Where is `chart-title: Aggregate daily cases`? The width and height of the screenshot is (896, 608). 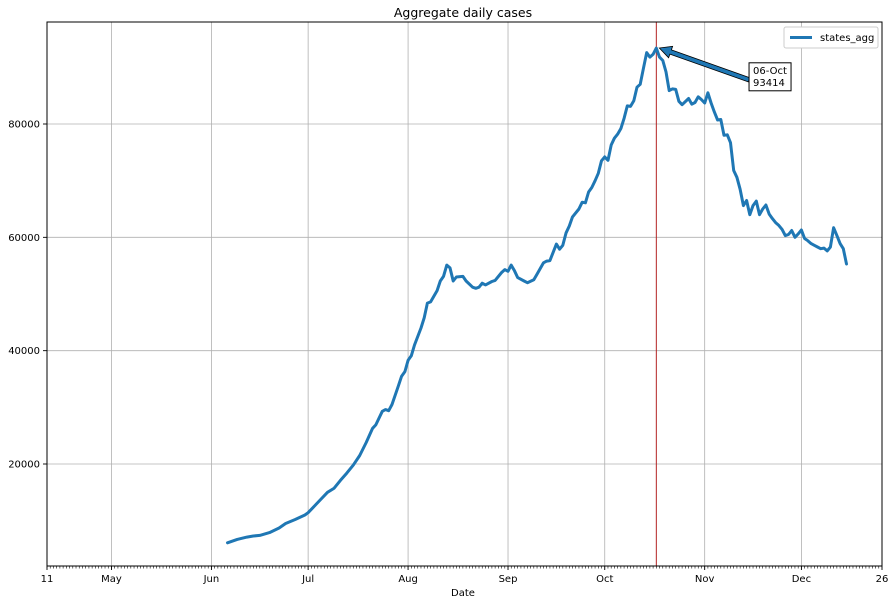 chart-title: Aggregate daily cases is located at coordinates (463, 12).